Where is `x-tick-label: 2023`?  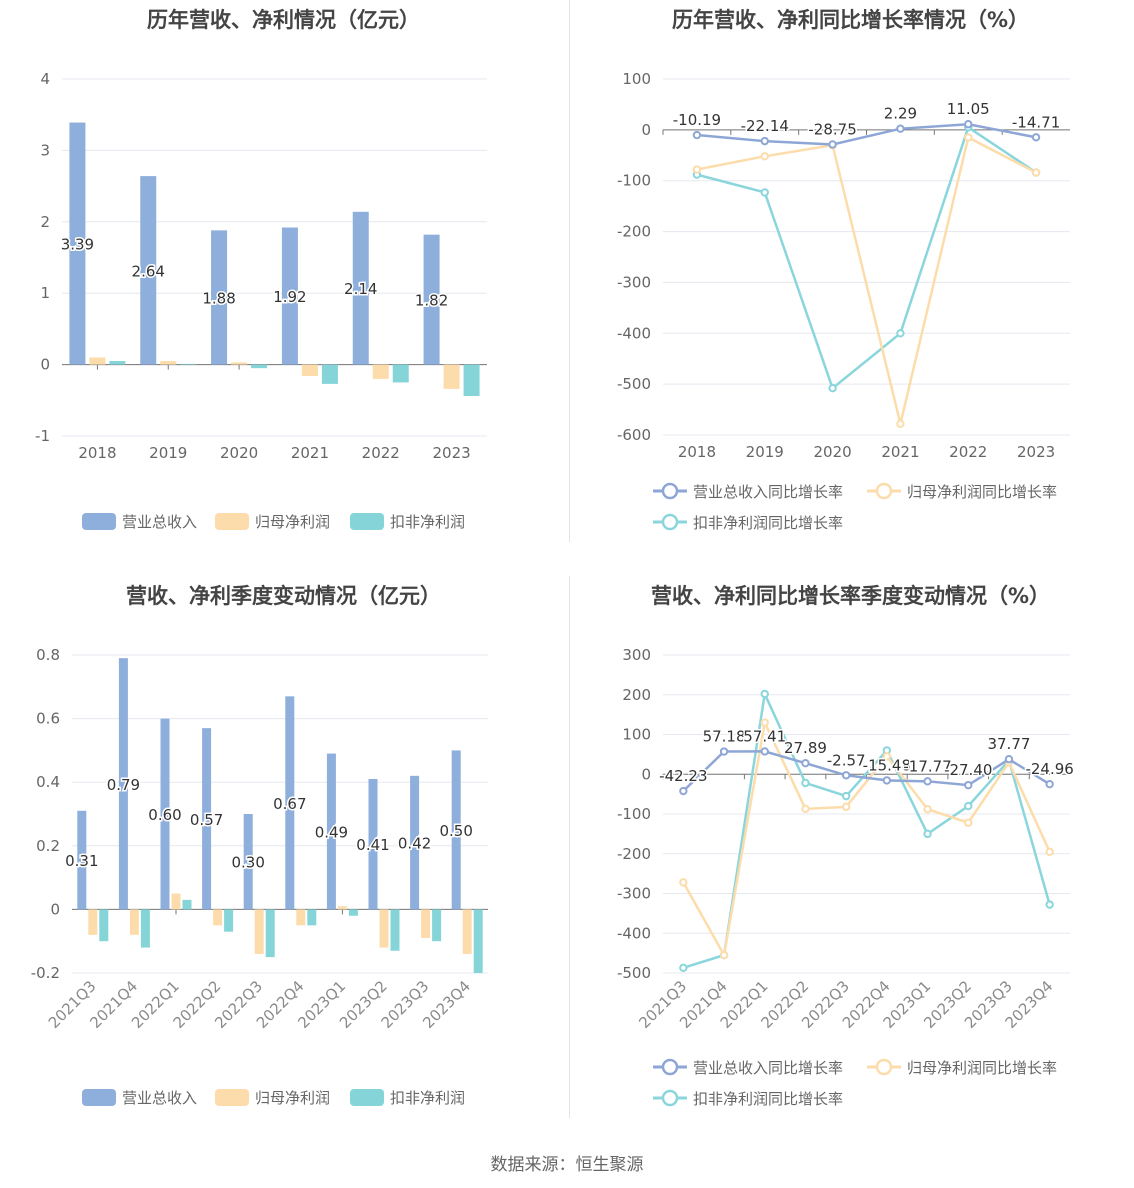
x-tick-label: 2023 is located at coordinates (451, 453).